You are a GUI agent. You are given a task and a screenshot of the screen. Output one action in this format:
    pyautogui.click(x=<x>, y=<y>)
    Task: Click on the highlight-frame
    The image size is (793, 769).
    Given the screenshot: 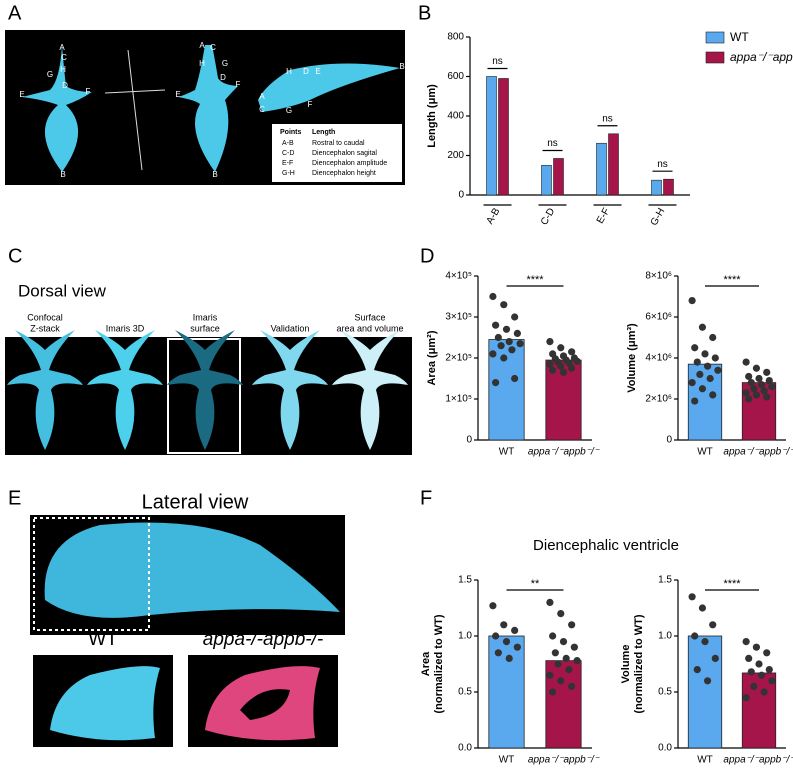 What is the action you would take?
    pyautogui.click(x=204, y=396)
    